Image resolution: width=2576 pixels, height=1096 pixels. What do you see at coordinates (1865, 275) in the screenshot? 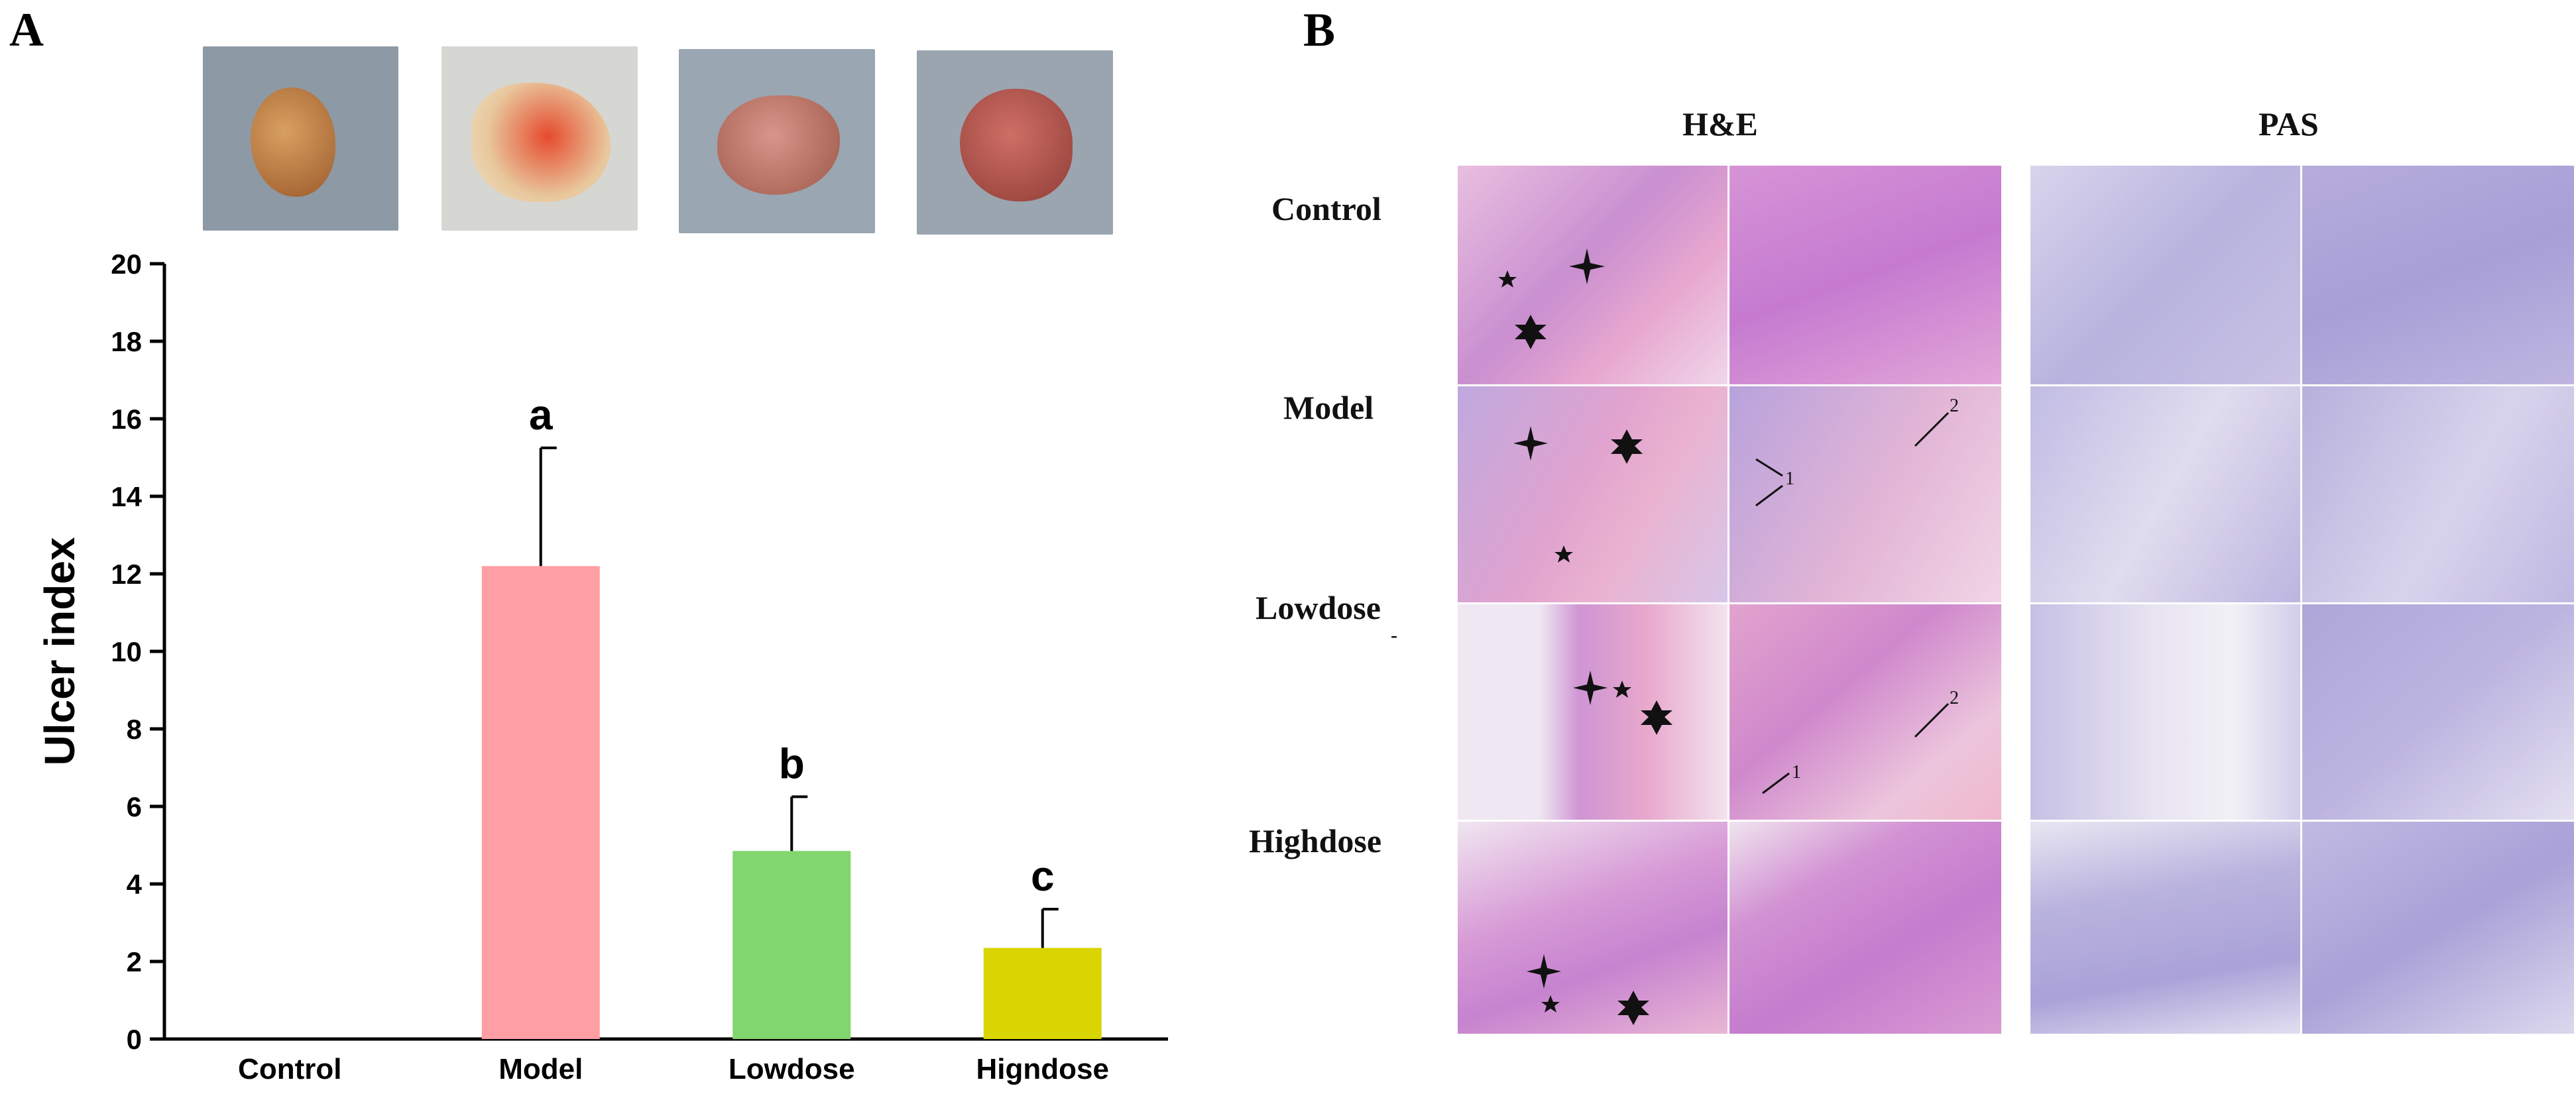
I see `he-control-high-magnification` at bounding box center [1865, 275].